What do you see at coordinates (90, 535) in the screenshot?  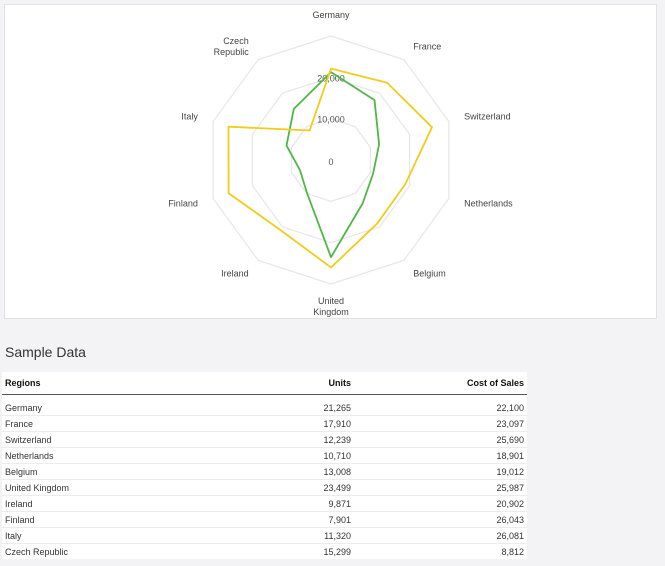 I see `cell-region: Italy` at bounding box center [90, 535].